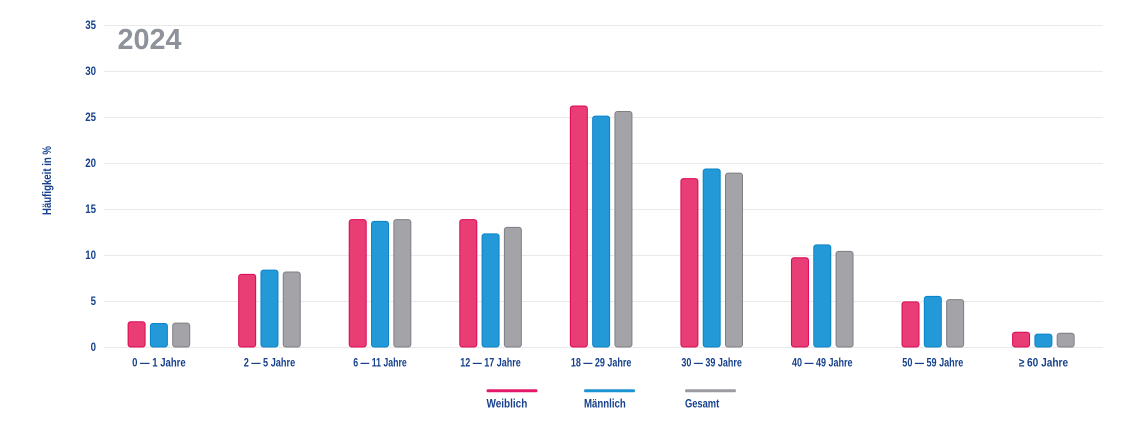  Describe the element at coordinates (490, 363) in the screenshot. I see `svg-text: 12 — 17 Jahre` at that location.